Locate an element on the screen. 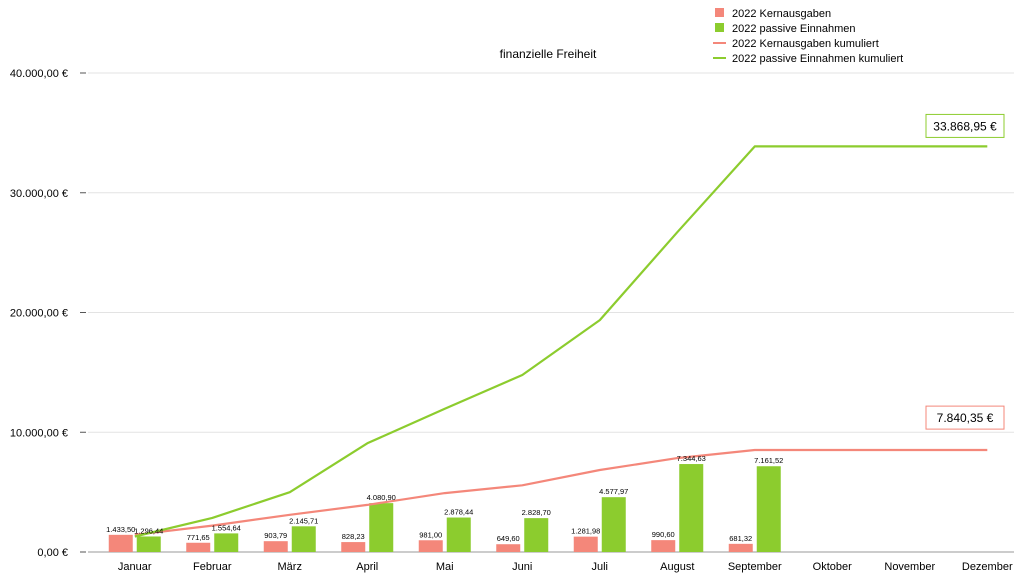 This screenshot has height=579, width=1024. bar-data-label: 903,79 is located at coordinates (275, 535).